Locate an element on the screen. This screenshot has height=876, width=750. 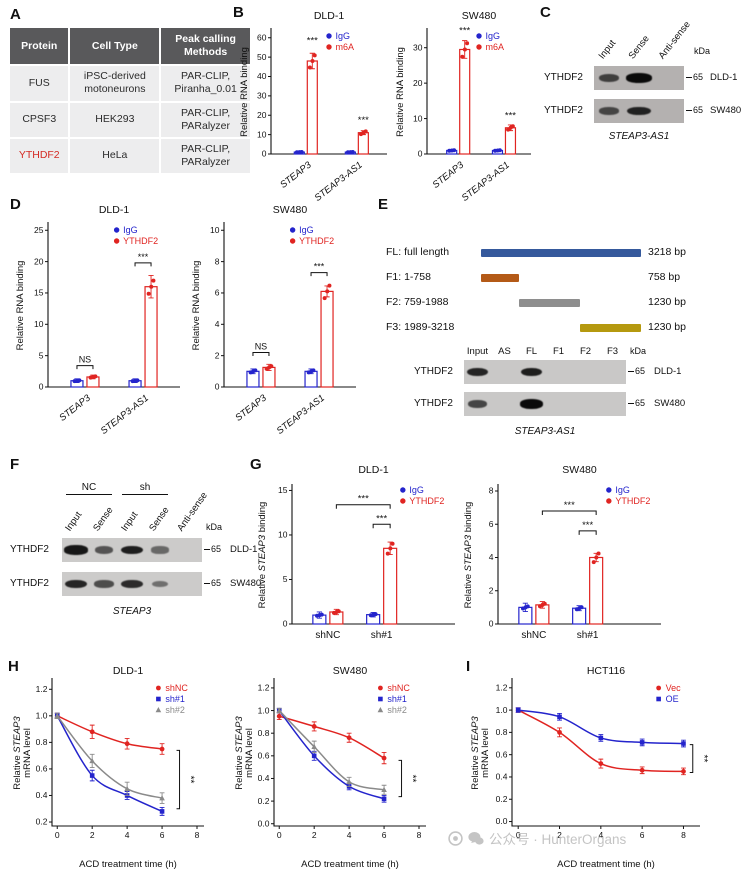
table-cell: YTHDF2 is located at coordinates (39, 155).